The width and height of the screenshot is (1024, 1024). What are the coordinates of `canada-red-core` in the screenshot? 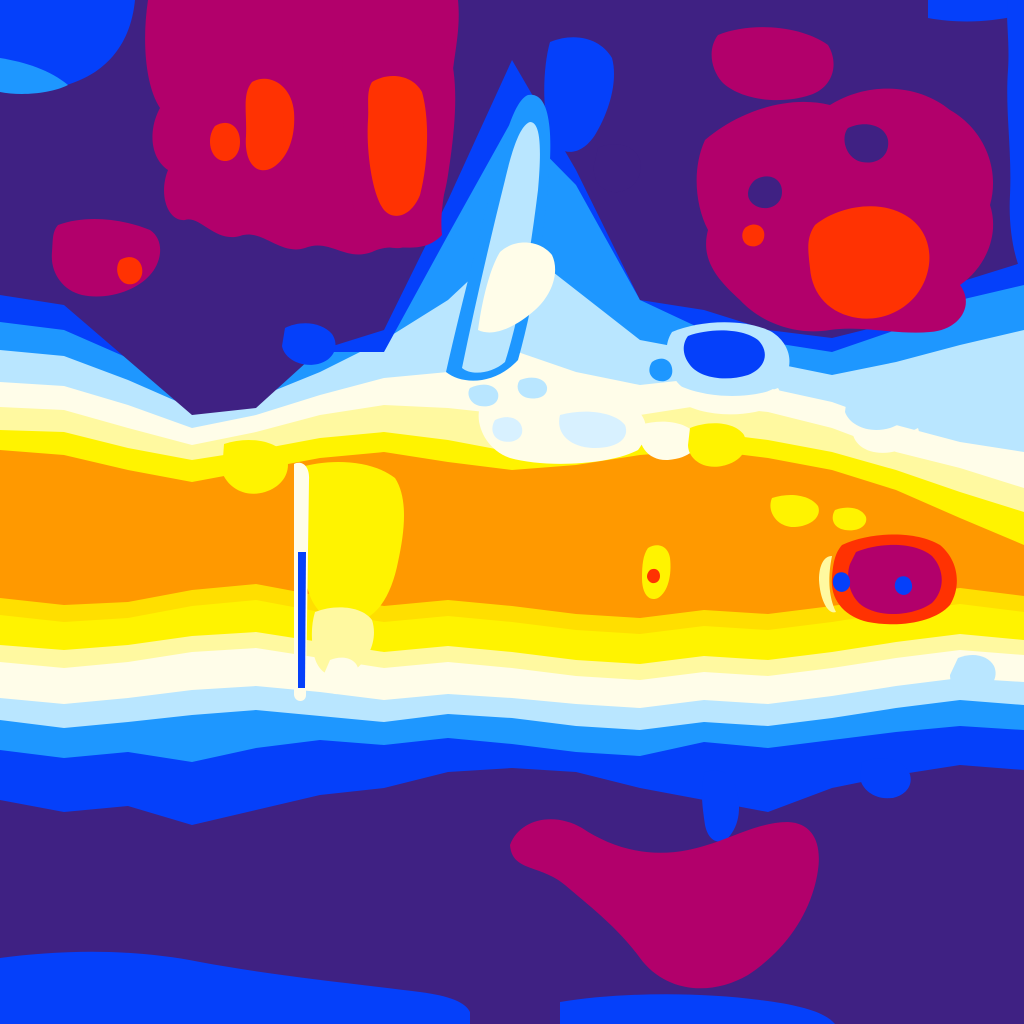 It's located at (270, 124).